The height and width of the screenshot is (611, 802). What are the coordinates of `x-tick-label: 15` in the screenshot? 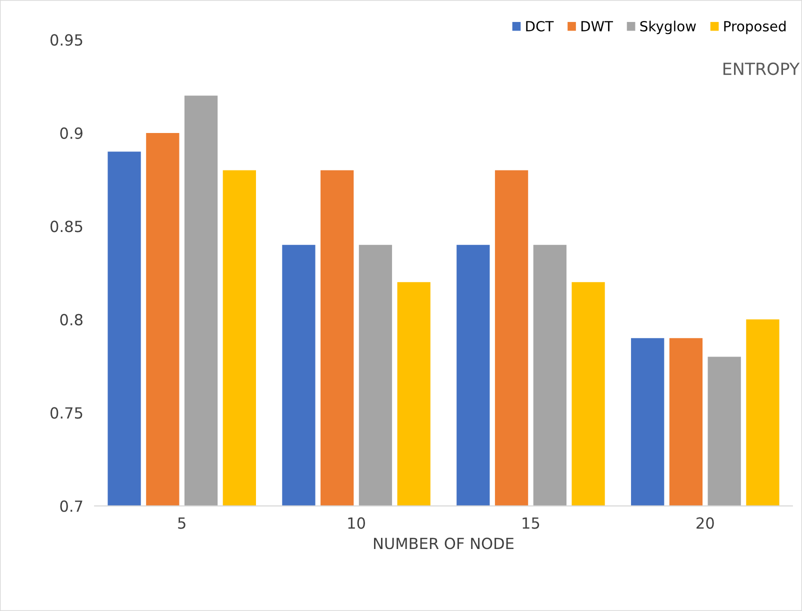 It's located at (531, 523).